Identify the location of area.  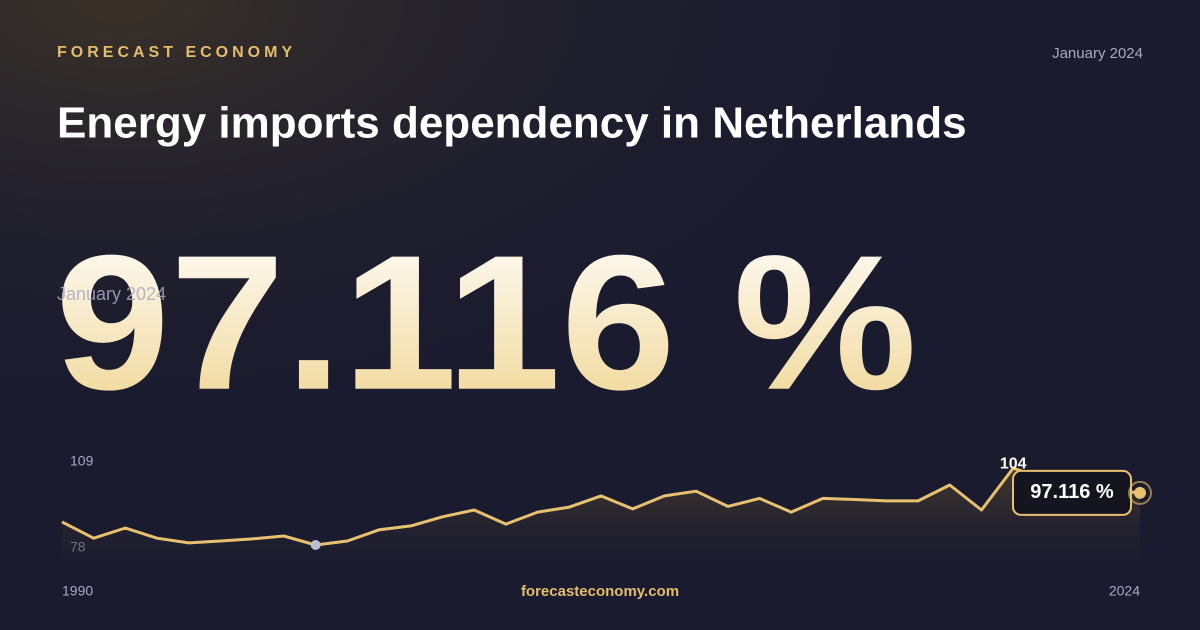
(601, 516).